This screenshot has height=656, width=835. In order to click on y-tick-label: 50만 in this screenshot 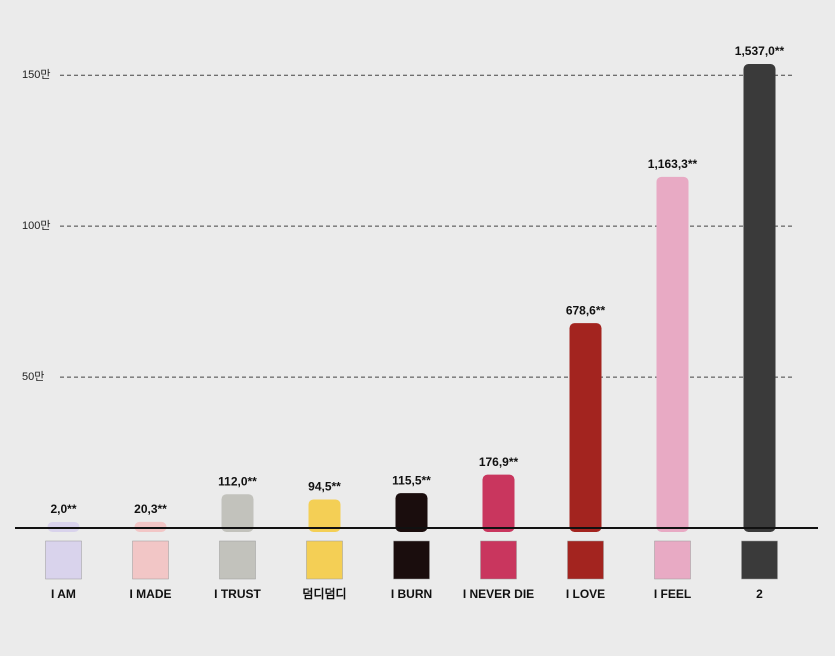, I will do `click(33, 376)`.